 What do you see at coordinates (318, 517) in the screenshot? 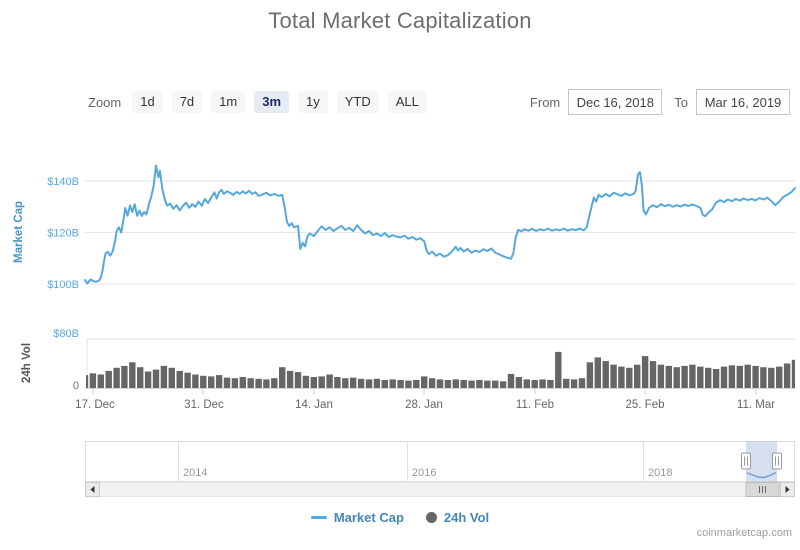
I see `line-swatch-icon` at bounding box center [318, 517].